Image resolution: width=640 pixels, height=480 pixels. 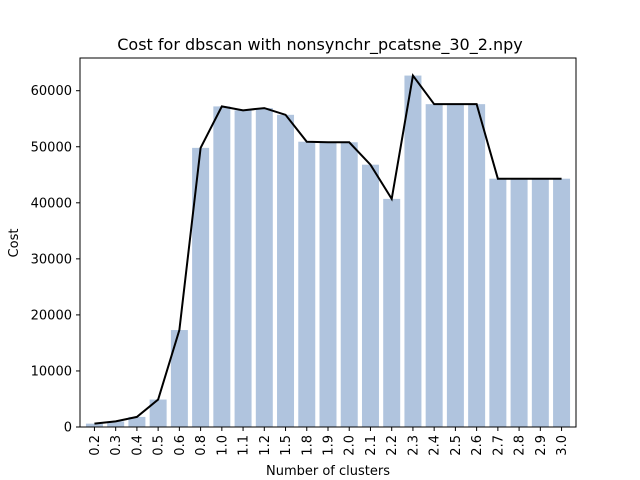 I want to click on y-tick-label: 30000, so click(x=51, y=259).